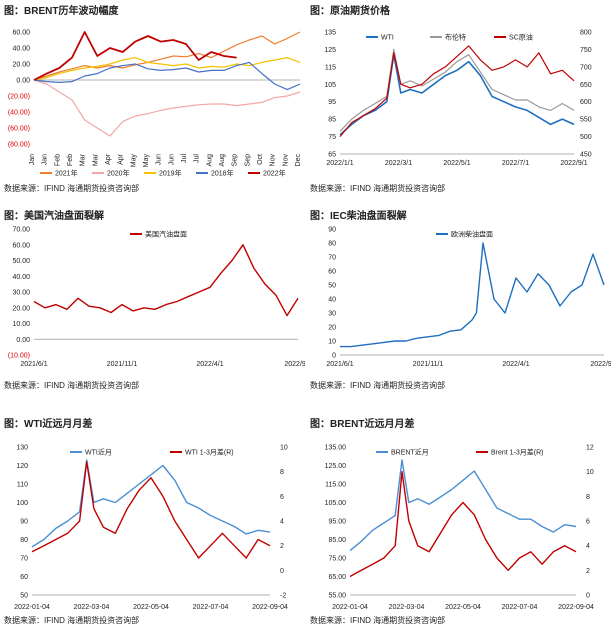  What do you see at coordinates (24, 540) in the screenshot?
I see `y-tick-label: 80` at bounding box center [24, 540].